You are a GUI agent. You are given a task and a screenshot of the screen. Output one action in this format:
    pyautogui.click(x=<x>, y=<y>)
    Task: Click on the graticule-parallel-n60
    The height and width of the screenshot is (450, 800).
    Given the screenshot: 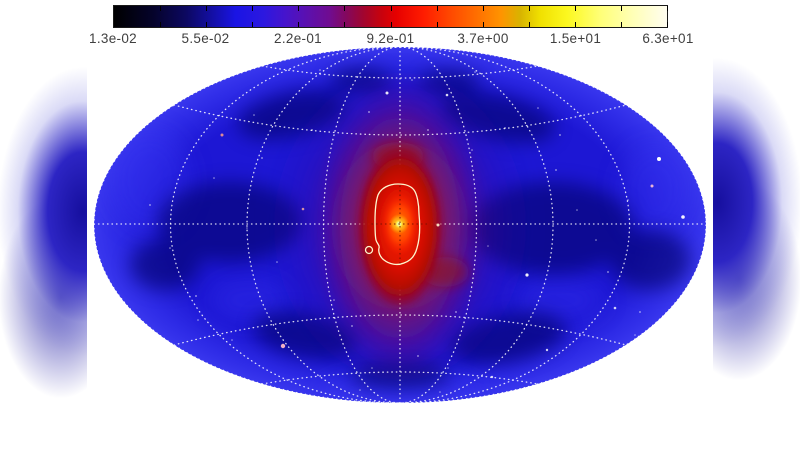 What is the action you would take?
    pyautogui.click(x=400, y=72)
    